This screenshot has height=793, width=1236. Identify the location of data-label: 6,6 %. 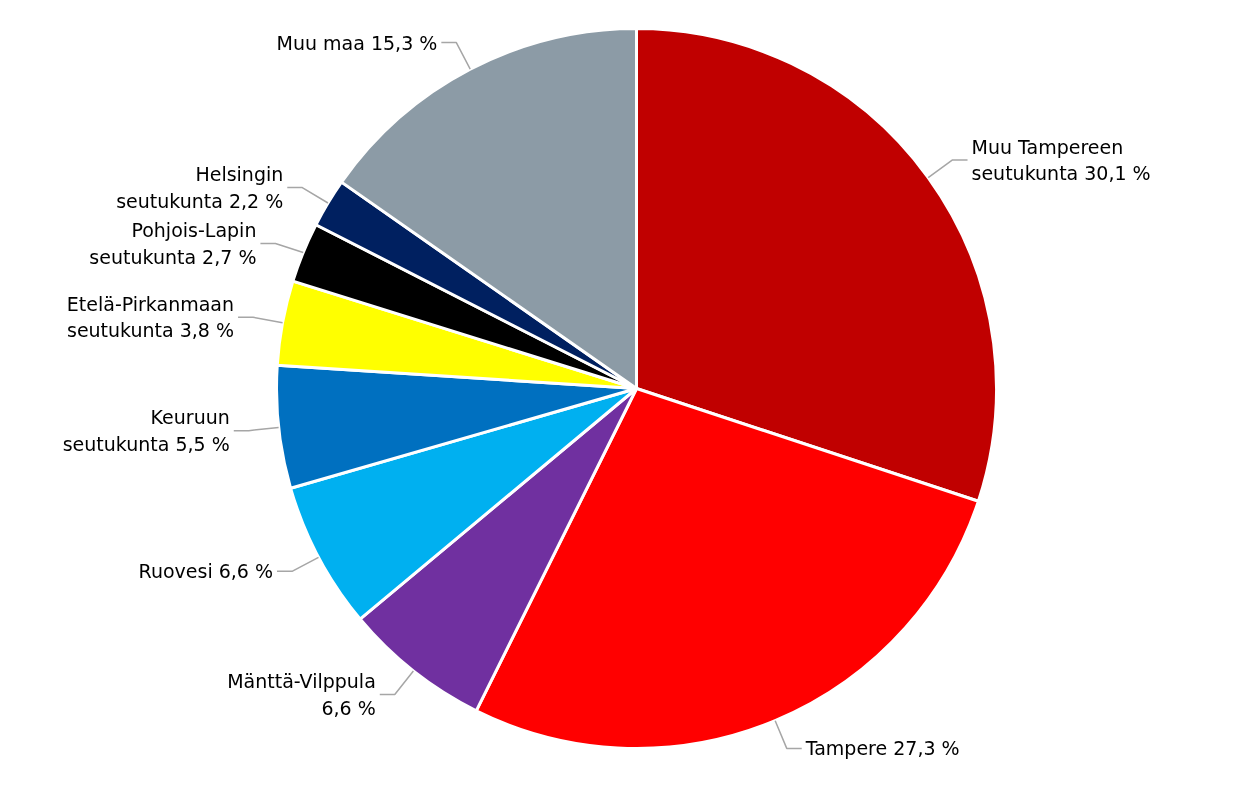
(348, 707).